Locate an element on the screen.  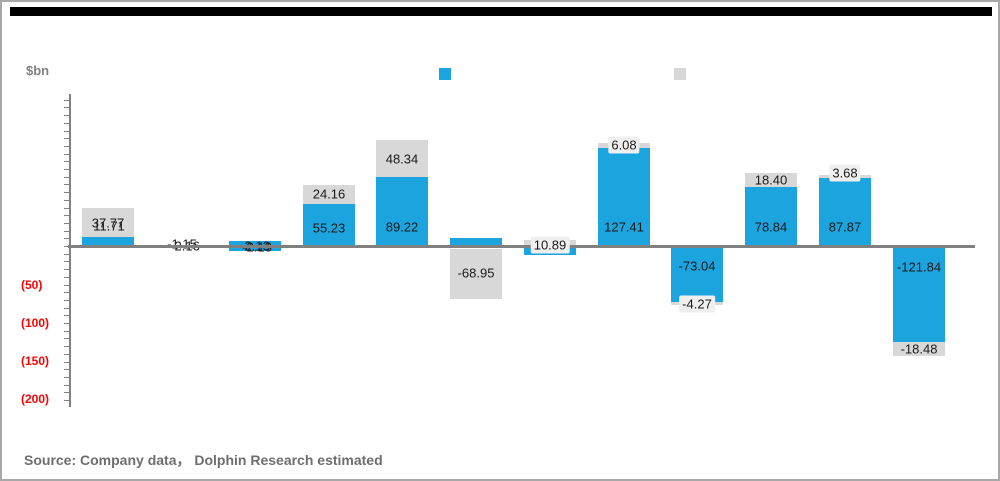
bar-value-label: 37.77 is located at coordinates (108, 223).